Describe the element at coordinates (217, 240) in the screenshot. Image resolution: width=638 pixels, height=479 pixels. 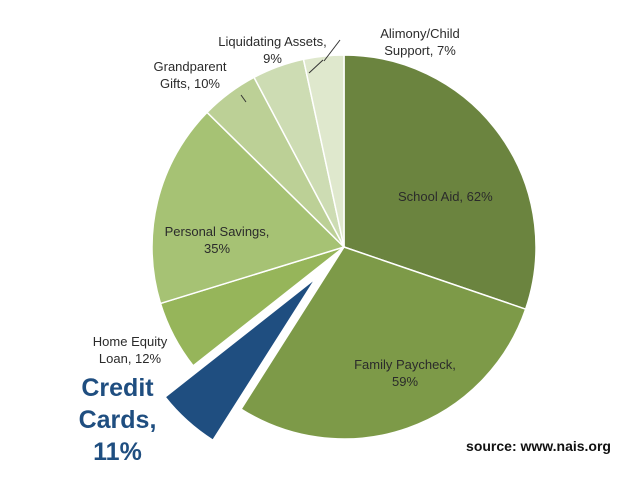
I see `label-personal-savings: Personal Savings, 35%` at that location.